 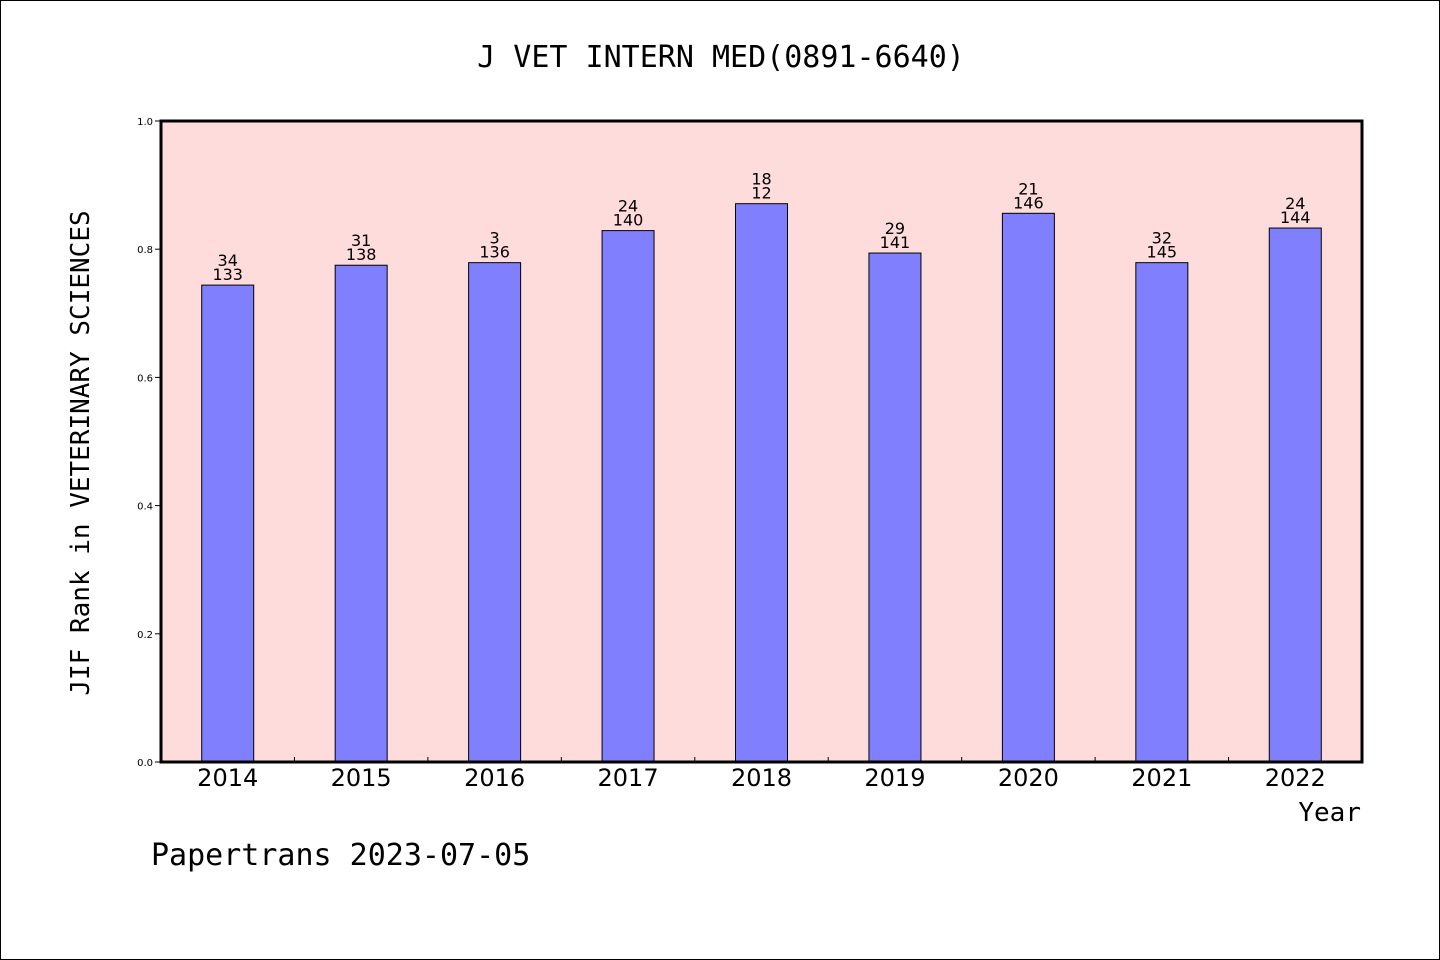 I want to click on data-label-rank: 32, so click(x=1162, y=238).